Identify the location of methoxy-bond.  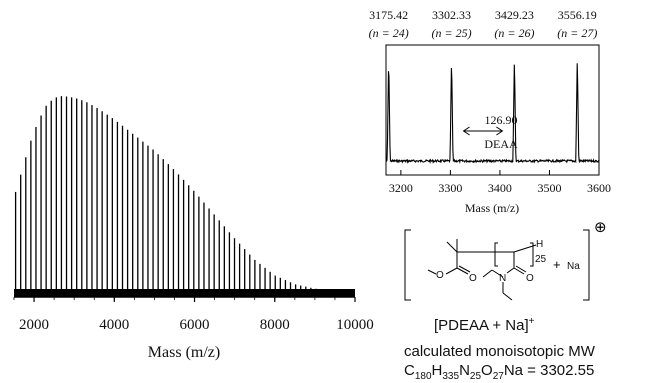
(432, 272).